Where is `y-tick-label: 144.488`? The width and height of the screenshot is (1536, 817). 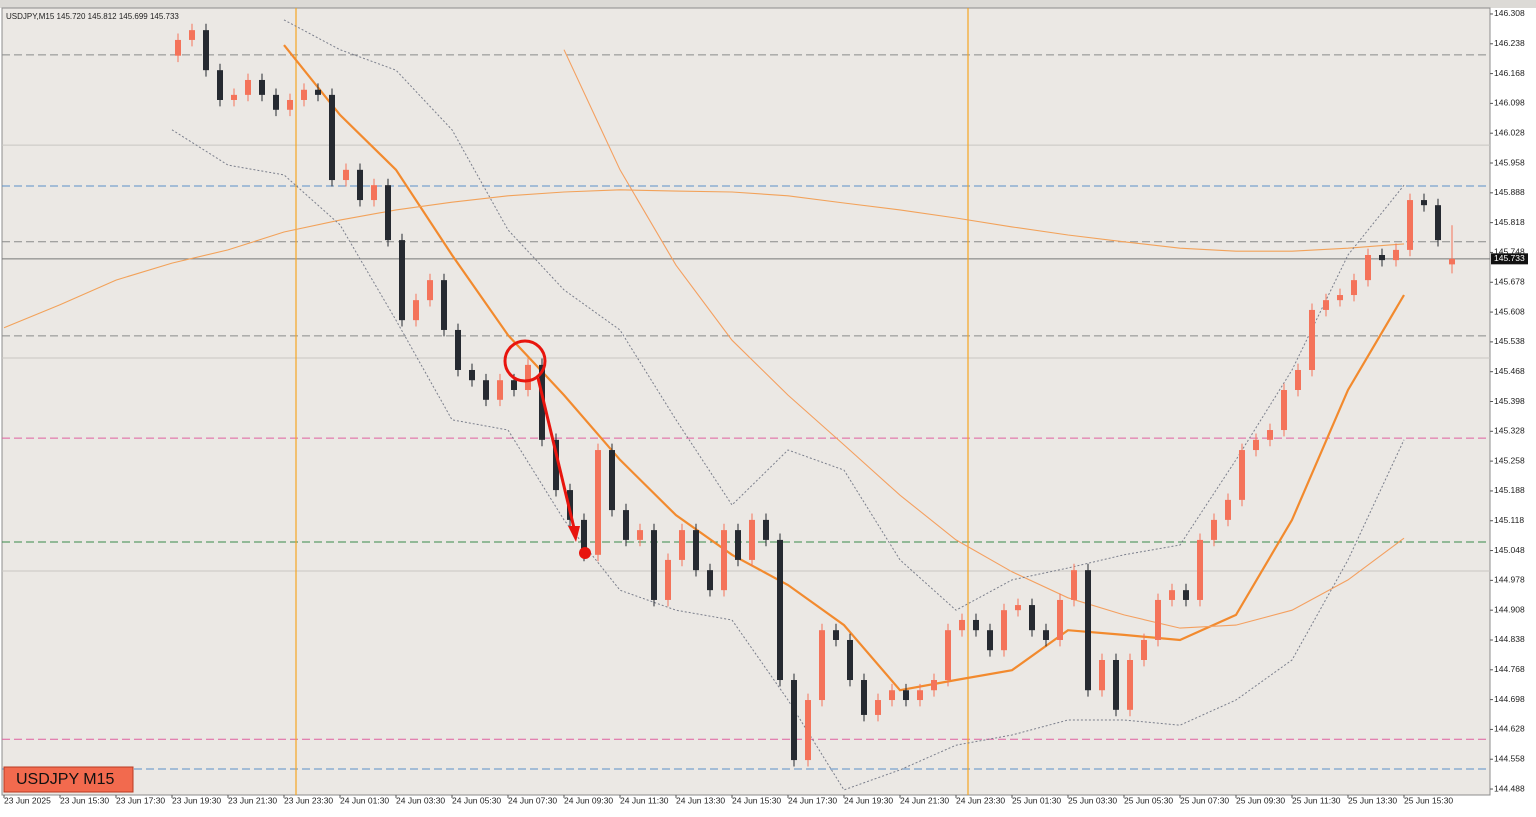
y-tick-label: 144.488 is located at coordinates (1509, 788).